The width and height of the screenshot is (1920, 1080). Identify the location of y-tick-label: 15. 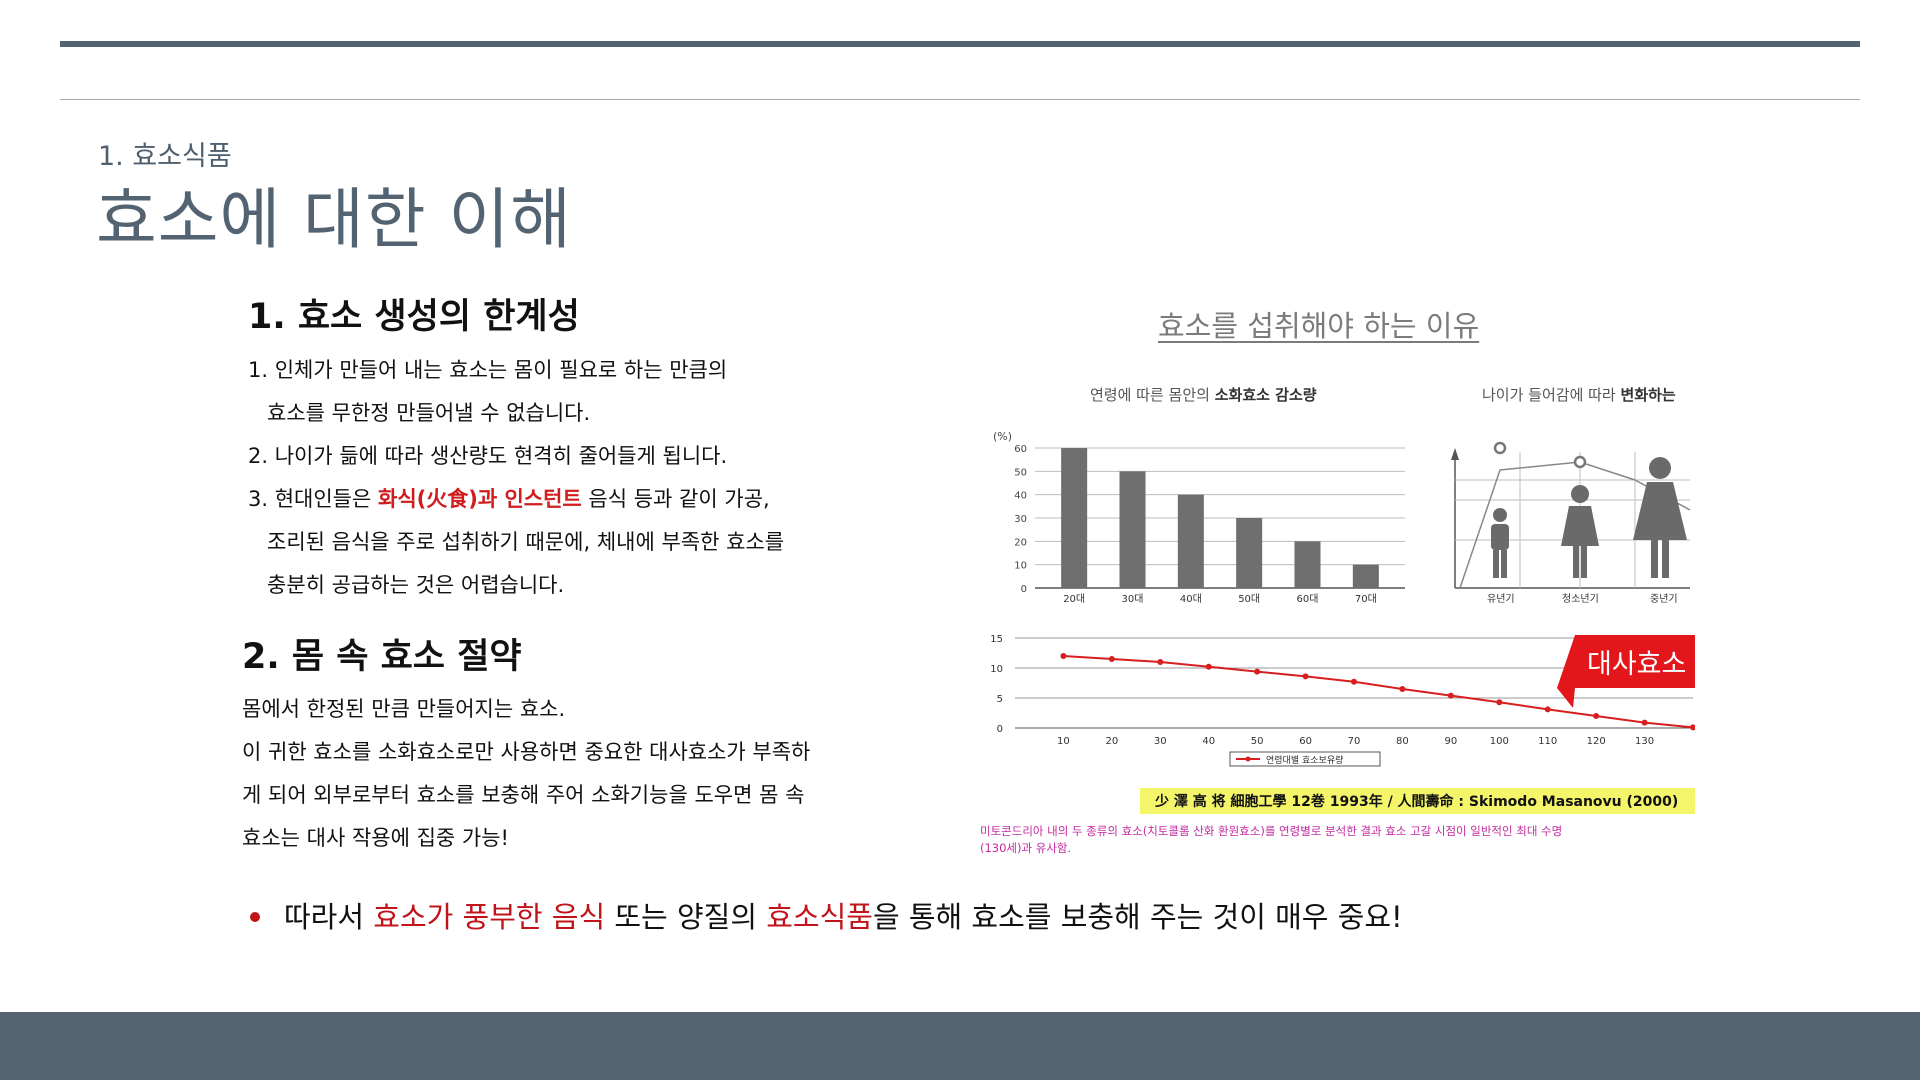
(996, 639).